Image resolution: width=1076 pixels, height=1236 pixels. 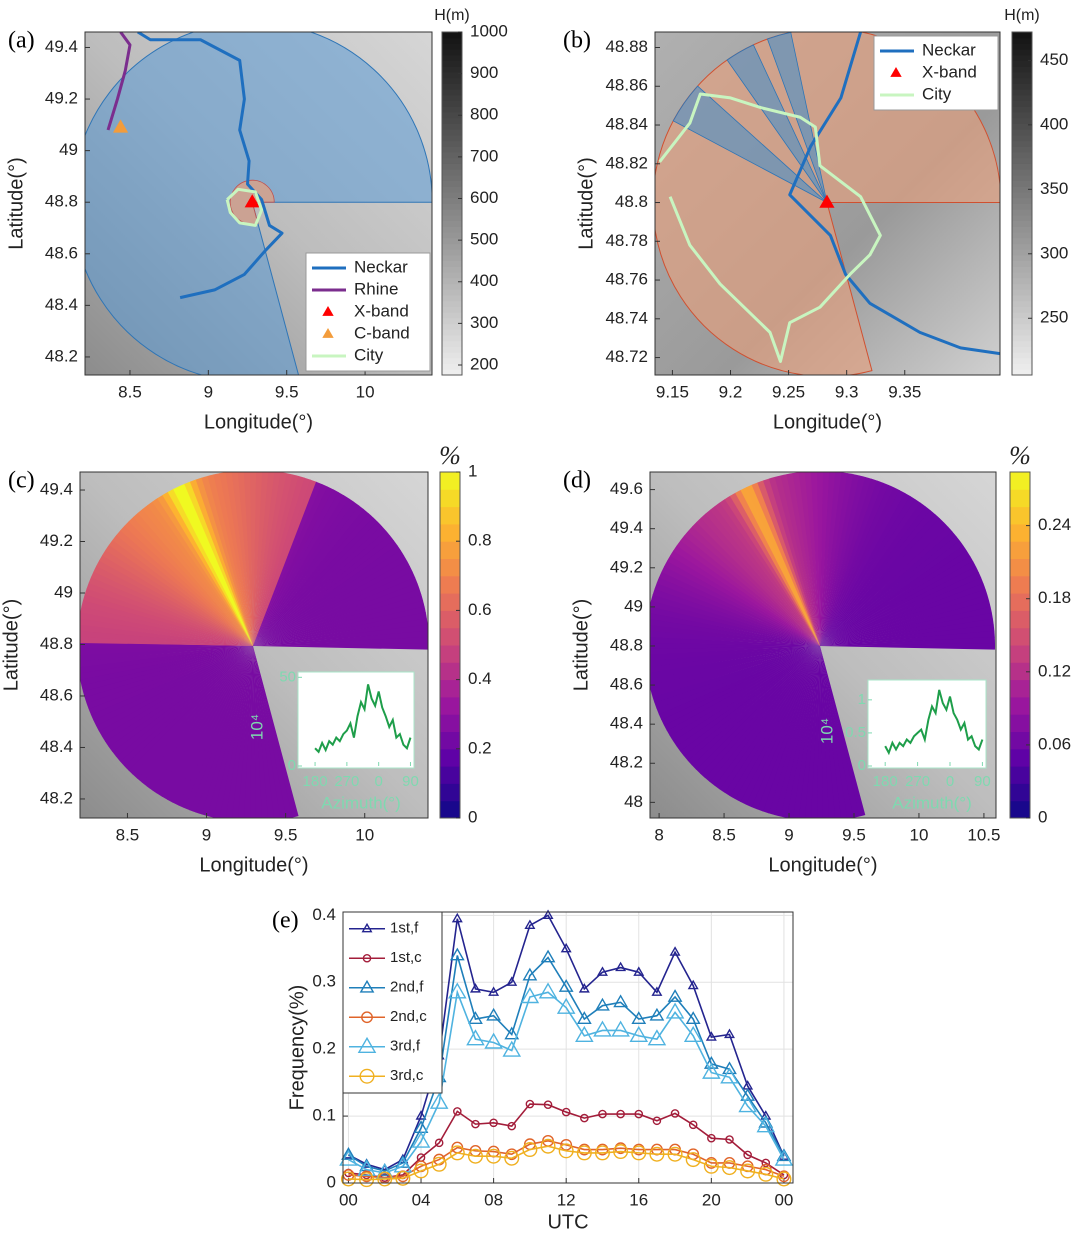 What do you see at coordinates (328, 311) in the screenshot?
I see `legend-marker` at bounding box center [328, 311].